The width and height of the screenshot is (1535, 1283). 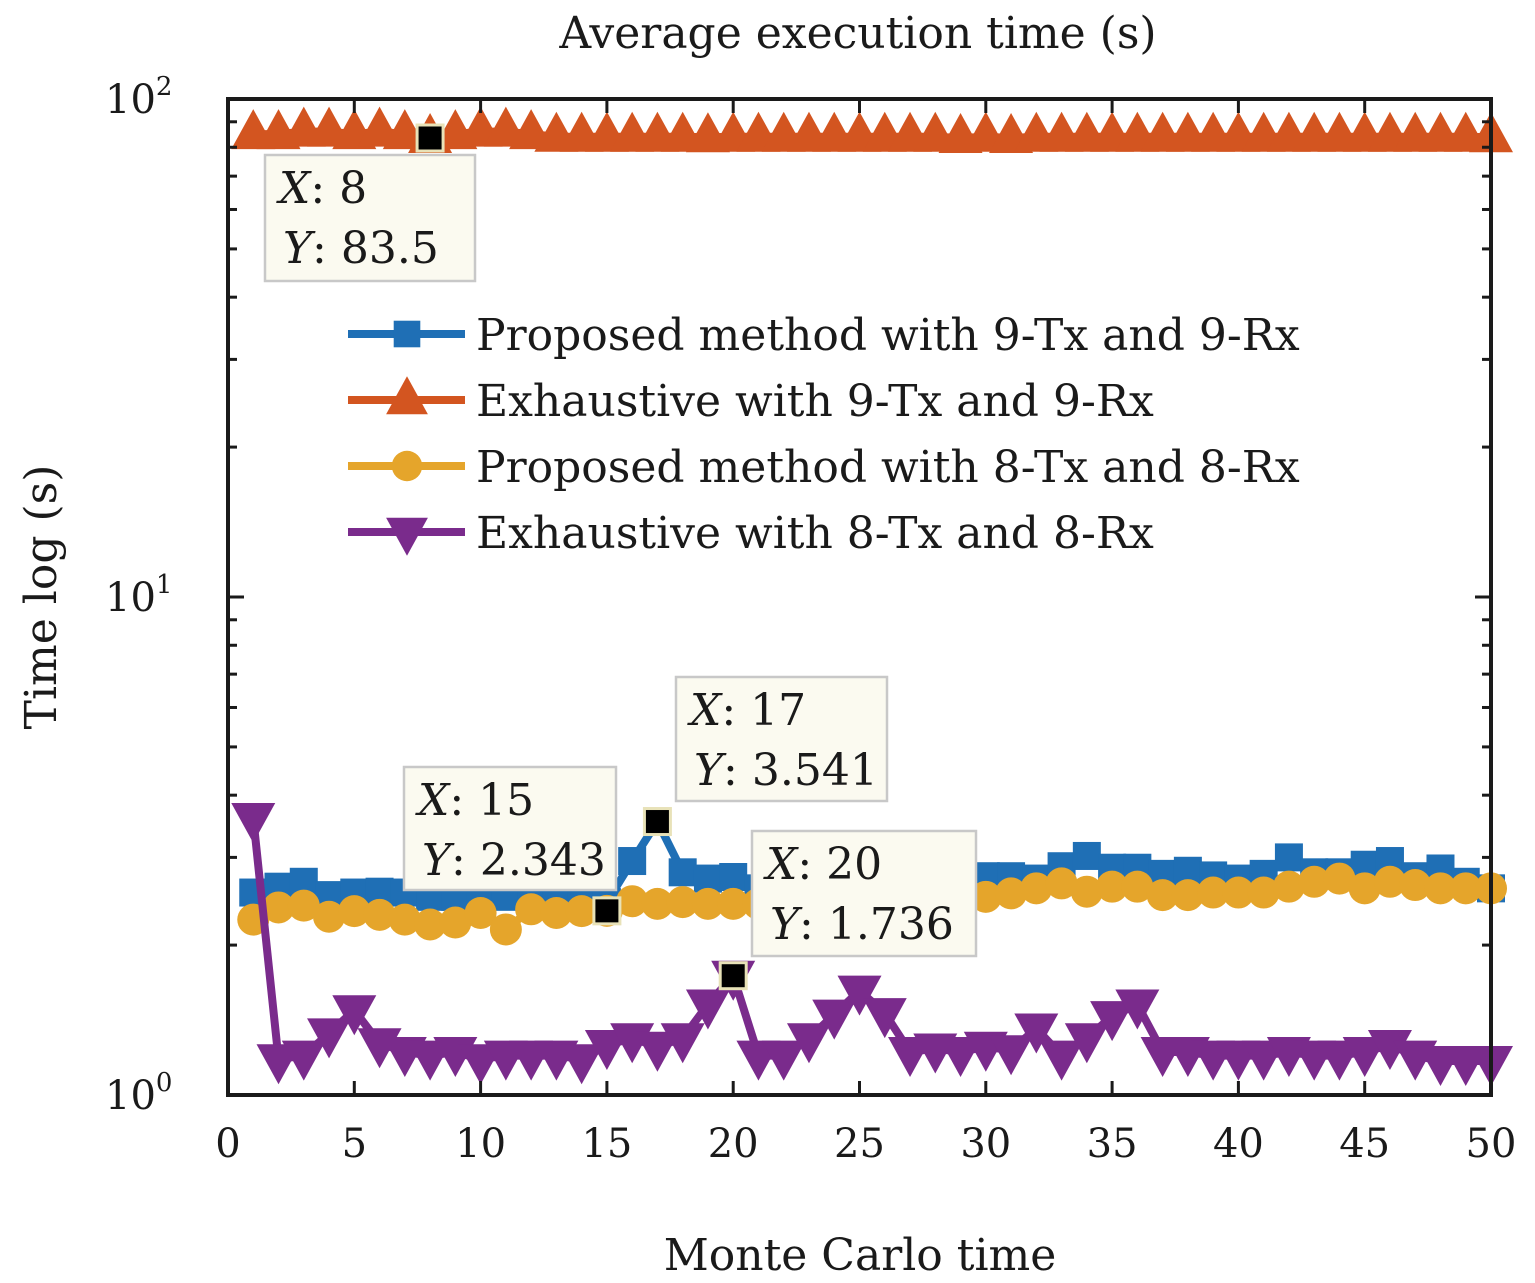 I want to click on legend-item-3: Proposed method with 8-Tx and 8-Rx, so click(x=824, y=467).